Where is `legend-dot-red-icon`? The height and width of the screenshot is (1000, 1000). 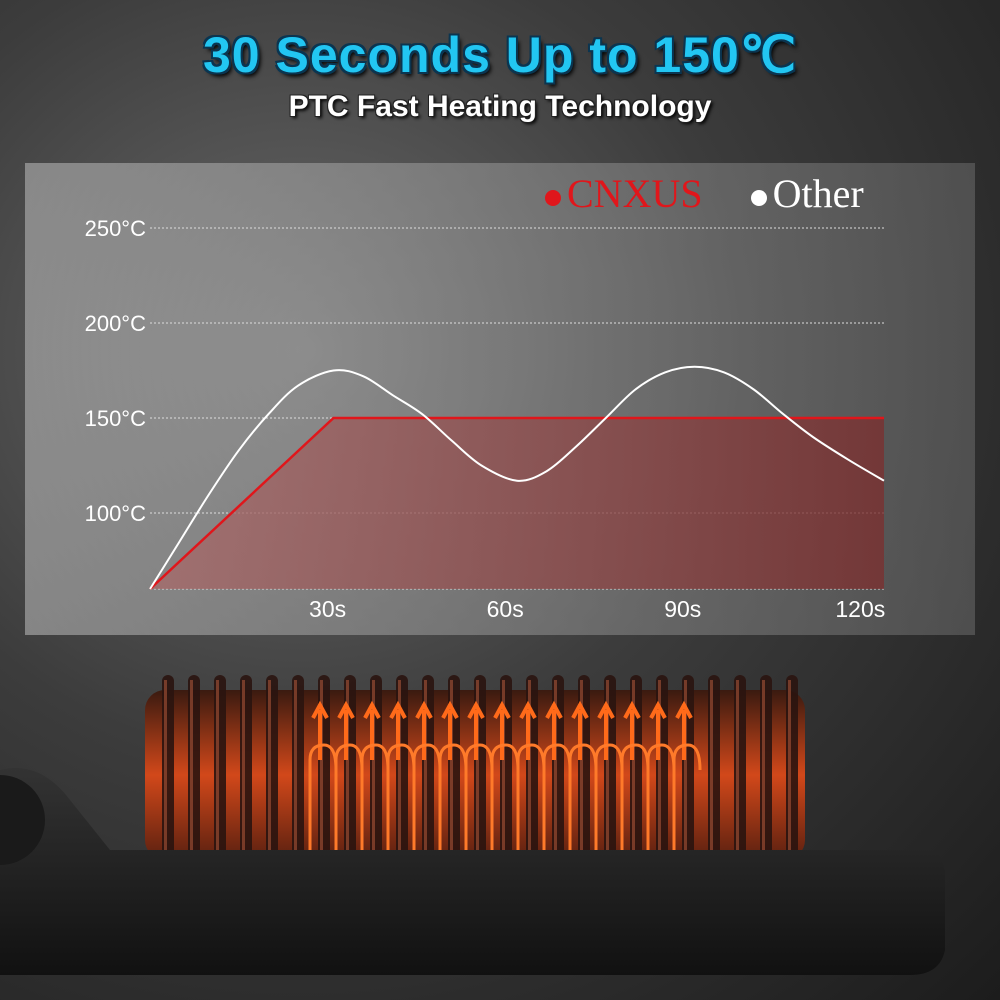
legend-dot-red-icon is located at coordinates (553, 197).